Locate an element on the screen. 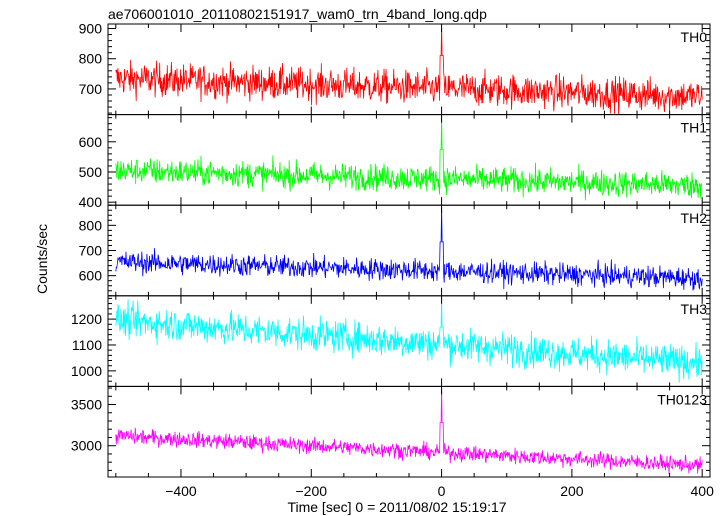 This screenshot has height=516, width=724. panel-label-th2: TH2 is located at coordinates (694, 218).